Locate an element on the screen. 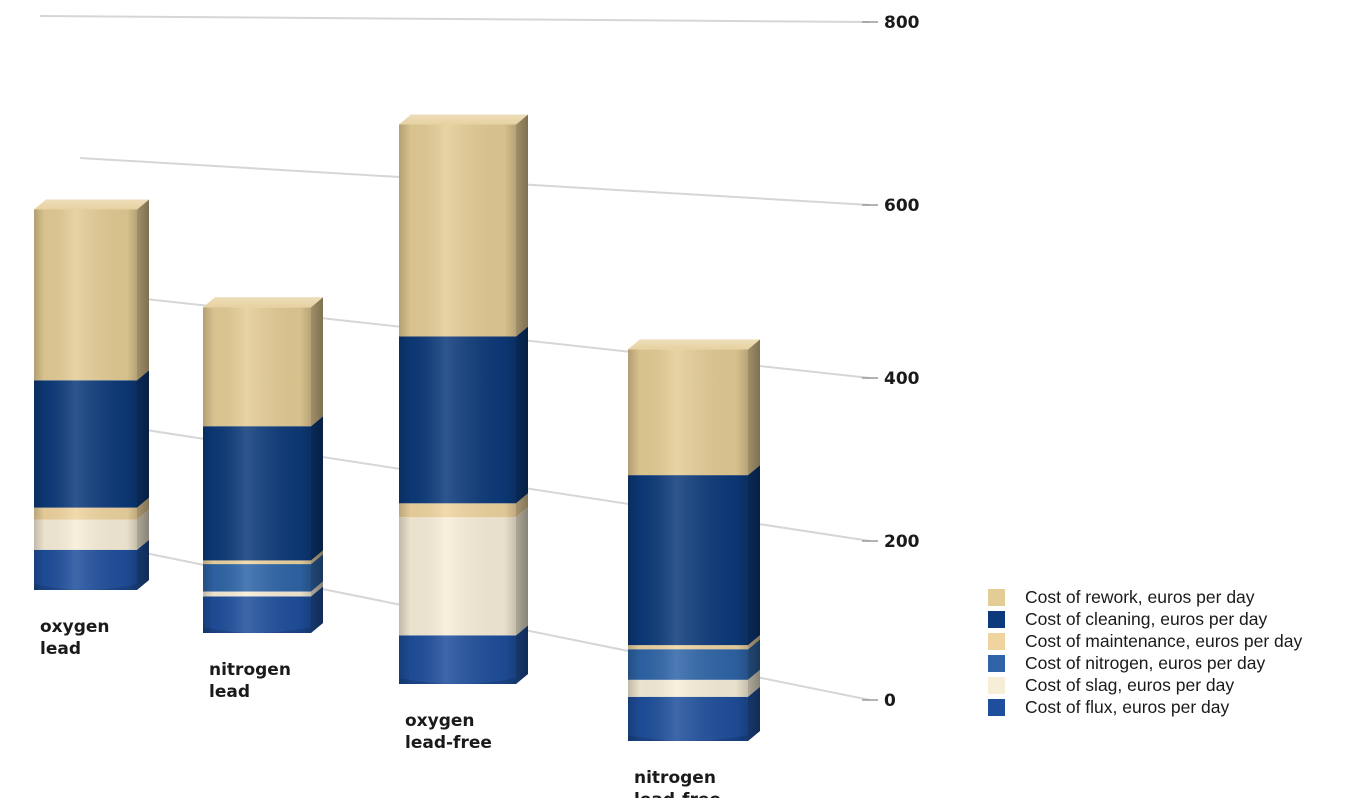 The width and height of the screenshot is (1360, 798). category-label: oxygen lead-free is located at coordinates (448, 732).